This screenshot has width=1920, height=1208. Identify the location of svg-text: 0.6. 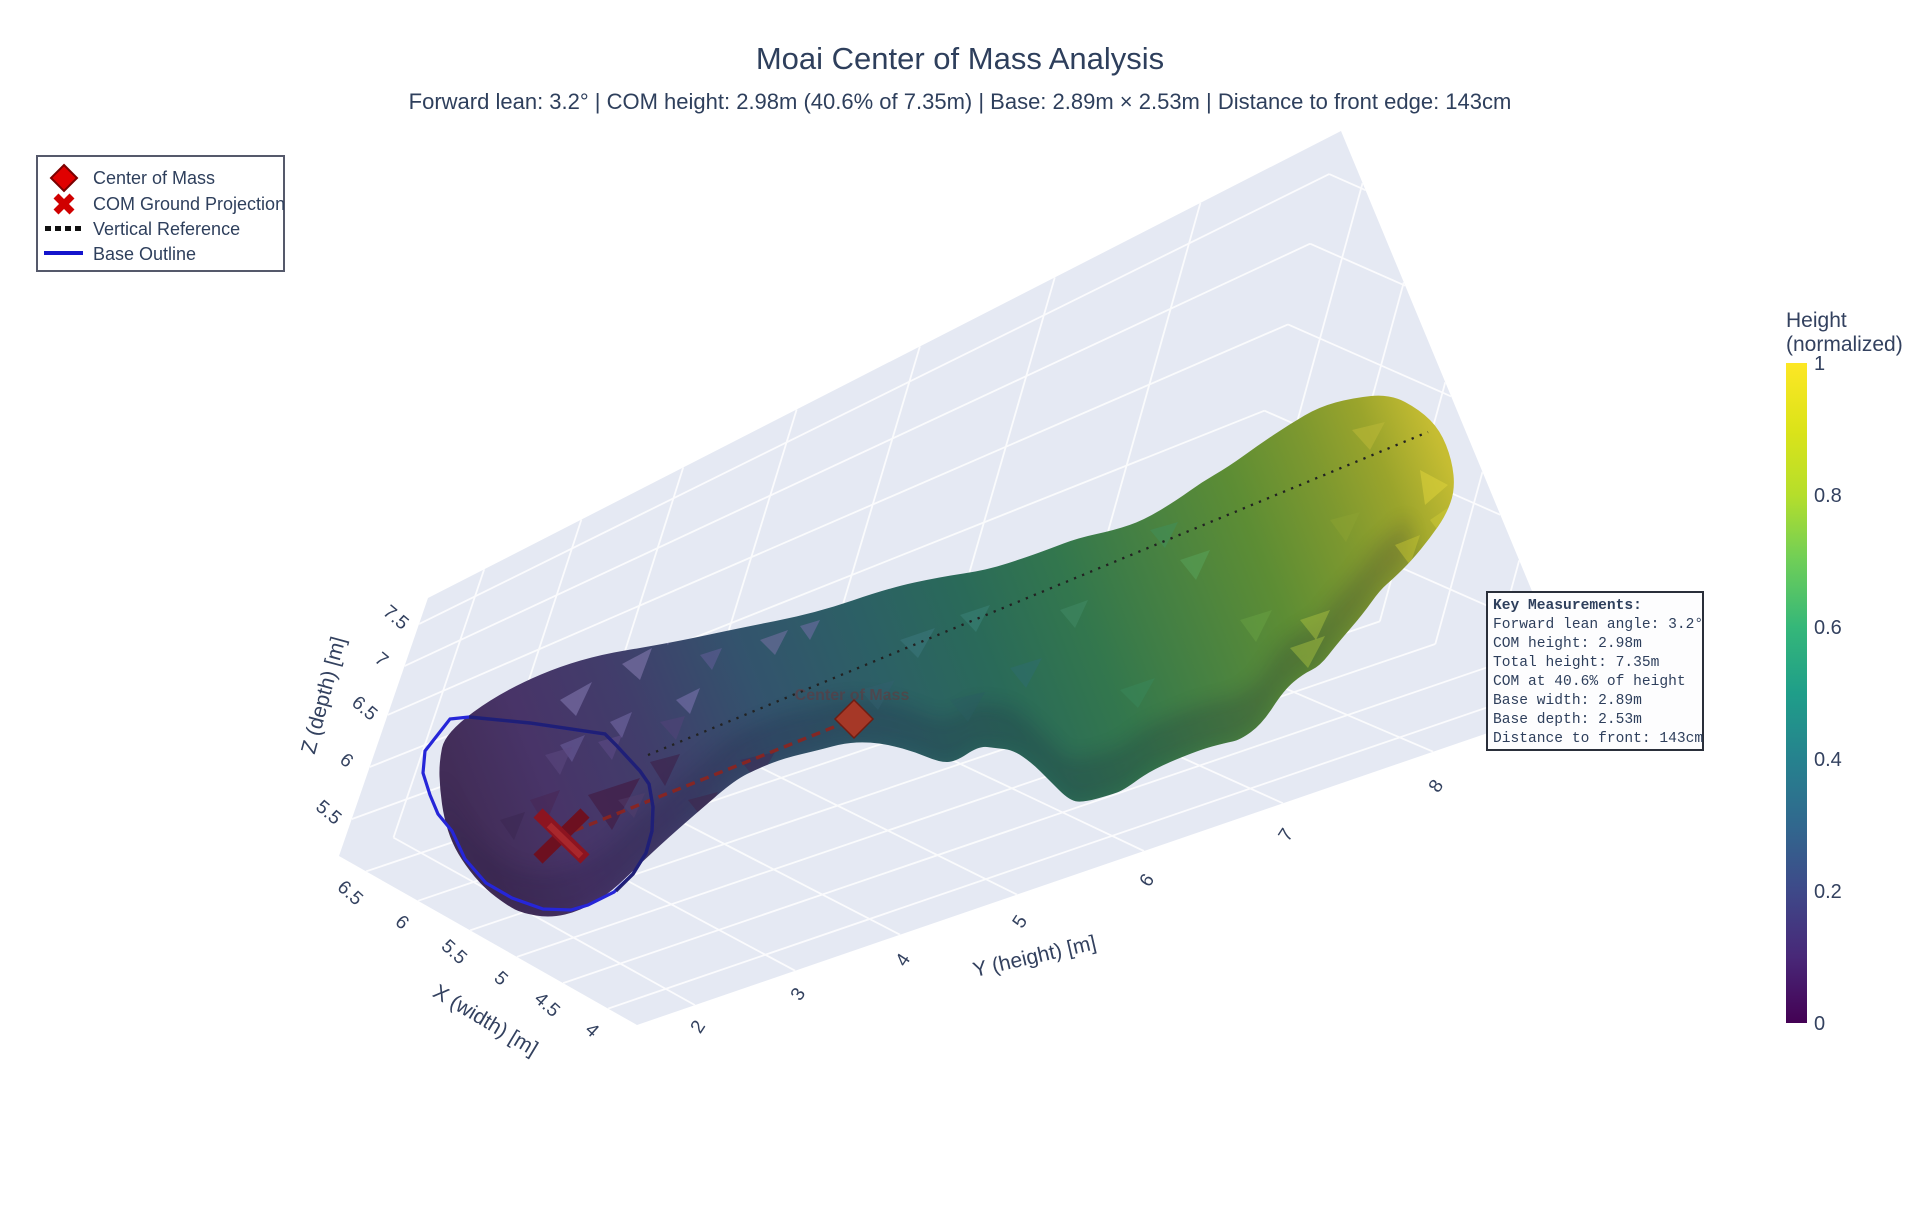
(1828, 628).